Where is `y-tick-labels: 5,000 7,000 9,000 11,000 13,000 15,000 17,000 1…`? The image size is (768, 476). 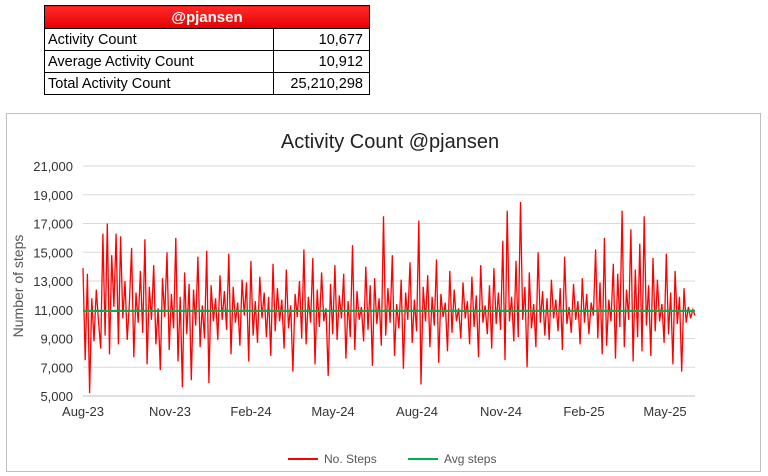 y-tick-labels: 5,000 7,000 9,000 11,000 13,000 15,000 17,000 1… is located at coordinates (53, 281).